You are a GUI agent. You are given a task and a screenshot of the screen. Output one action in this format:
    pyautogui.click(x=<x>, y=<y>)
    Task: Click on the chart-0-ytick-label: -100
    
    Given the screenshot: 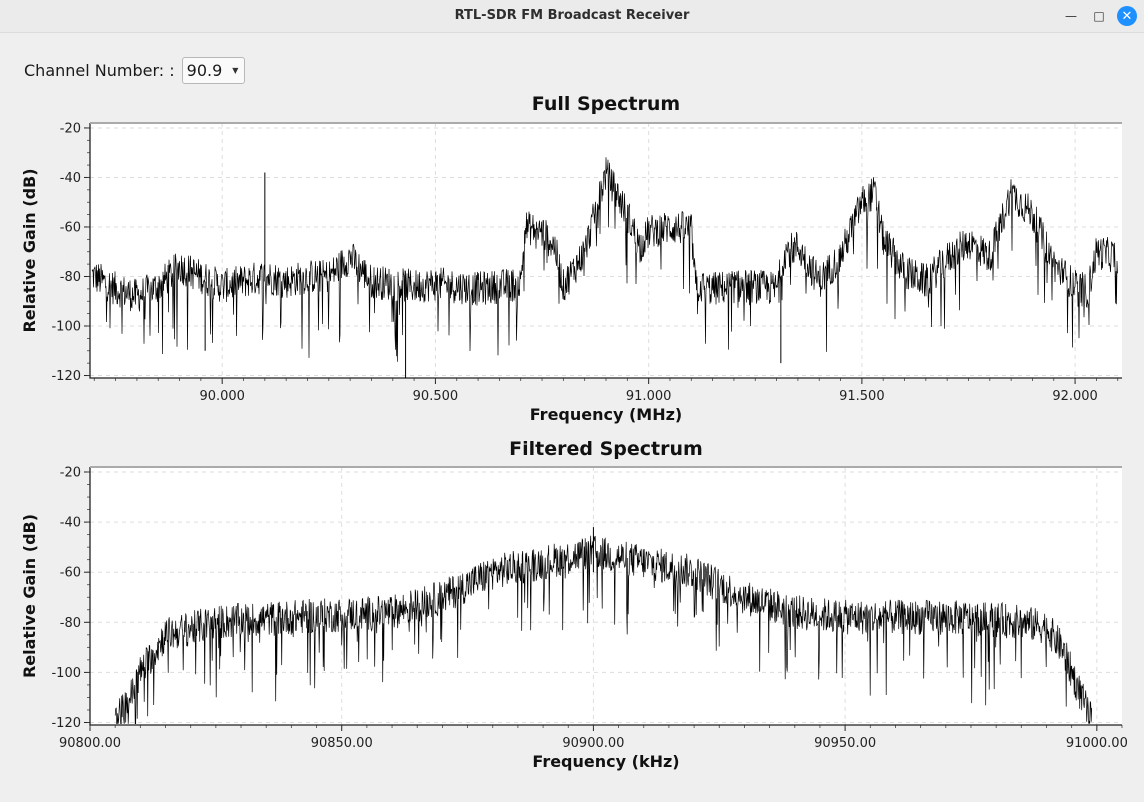 What is the action you would take?
    pyautogui.click(x=66, y=327)
    